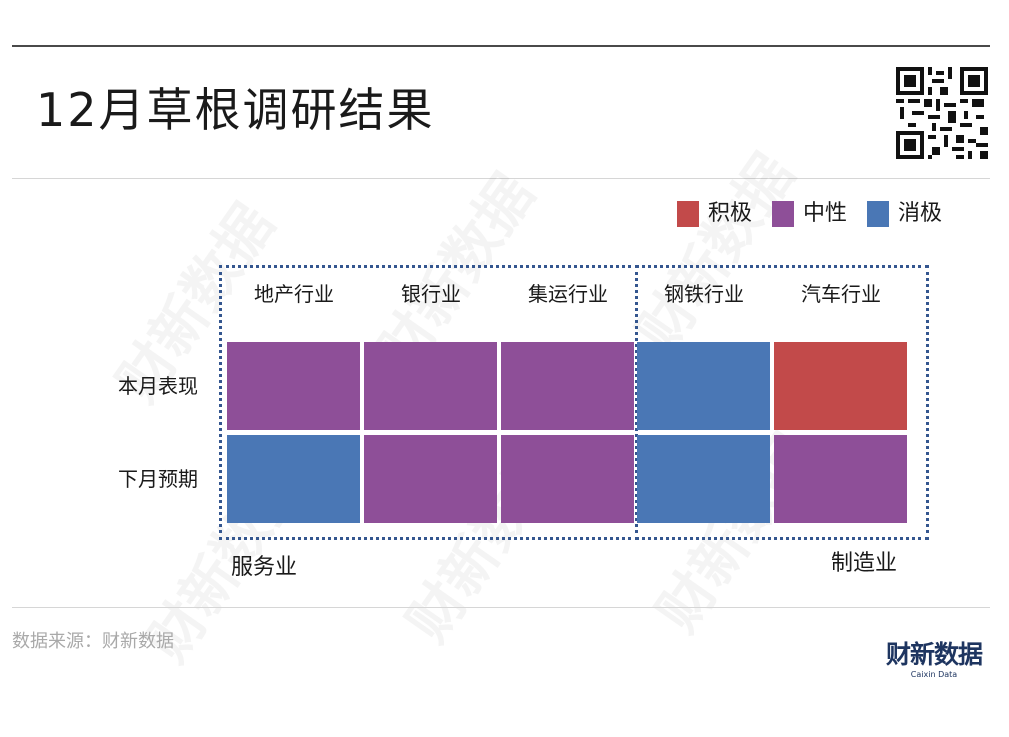 This screenshot has height=737, width=1009. Describe the element at coordinates (501, 178) in the screenshot. I see `header-divider` at that location.